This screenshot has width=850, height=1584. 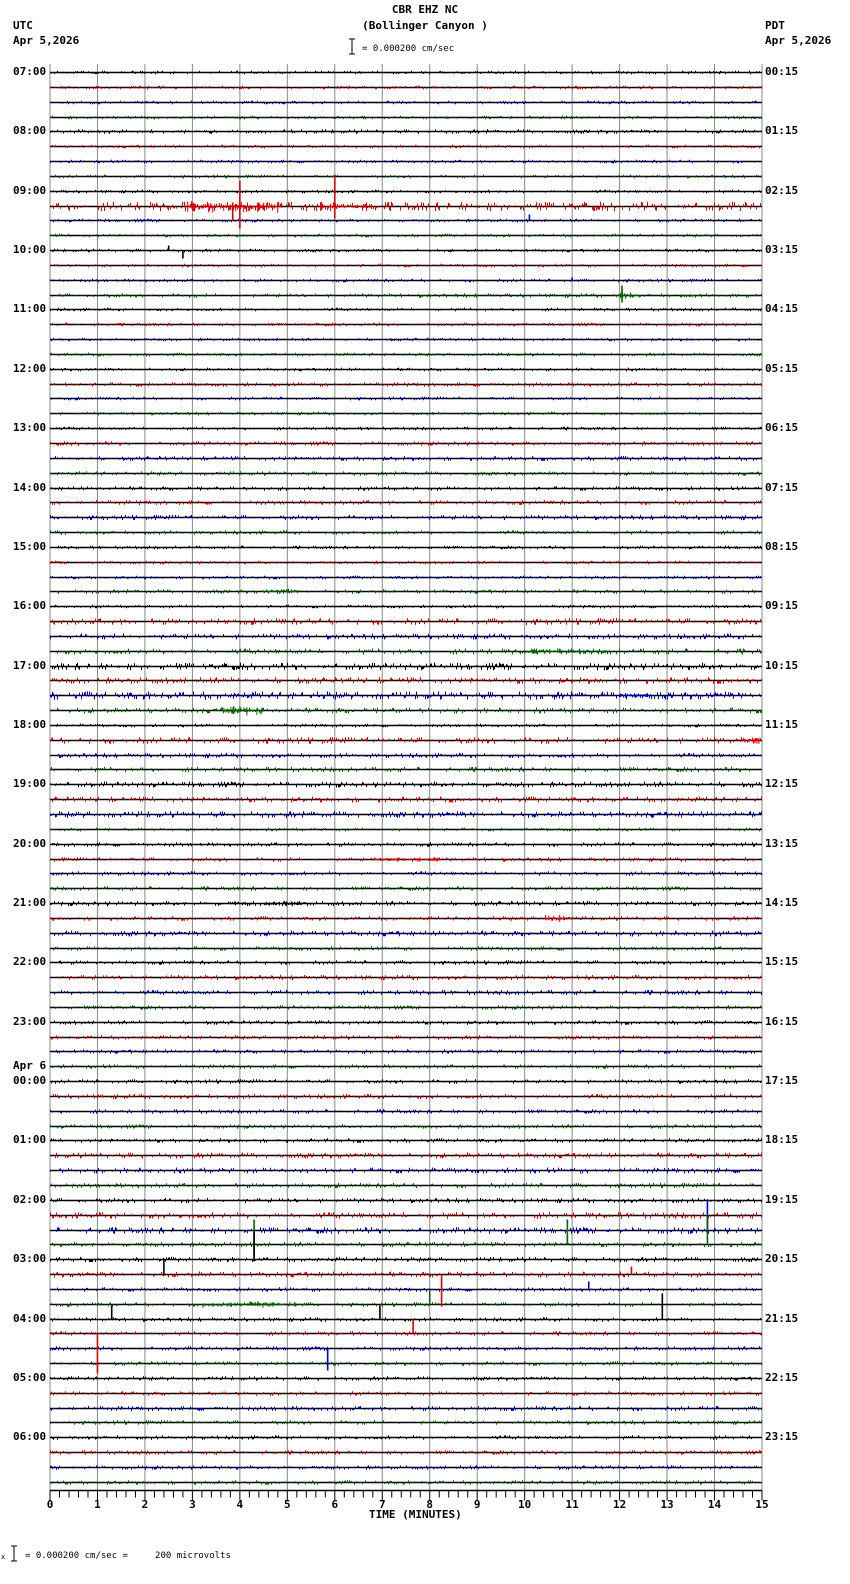 I want to click on pdt-hour-label: 17:15, so click(x=782, y=1080).